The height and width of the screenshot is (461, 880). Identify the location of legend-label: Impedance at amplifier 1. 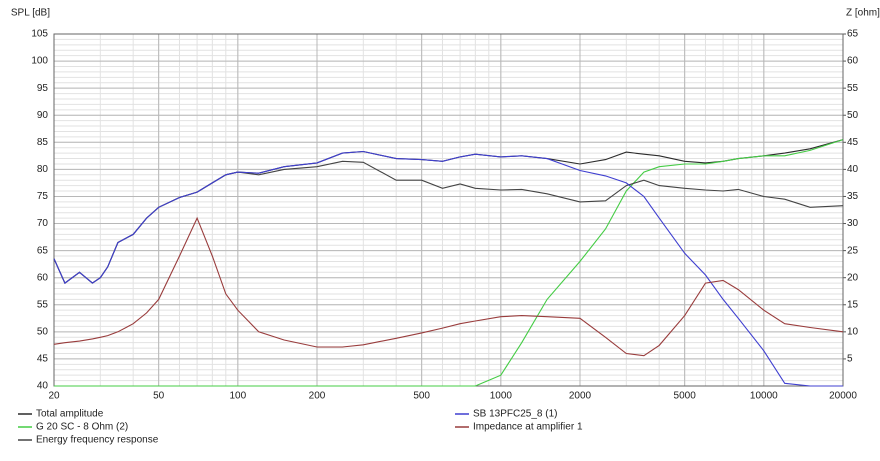
(528, 427).